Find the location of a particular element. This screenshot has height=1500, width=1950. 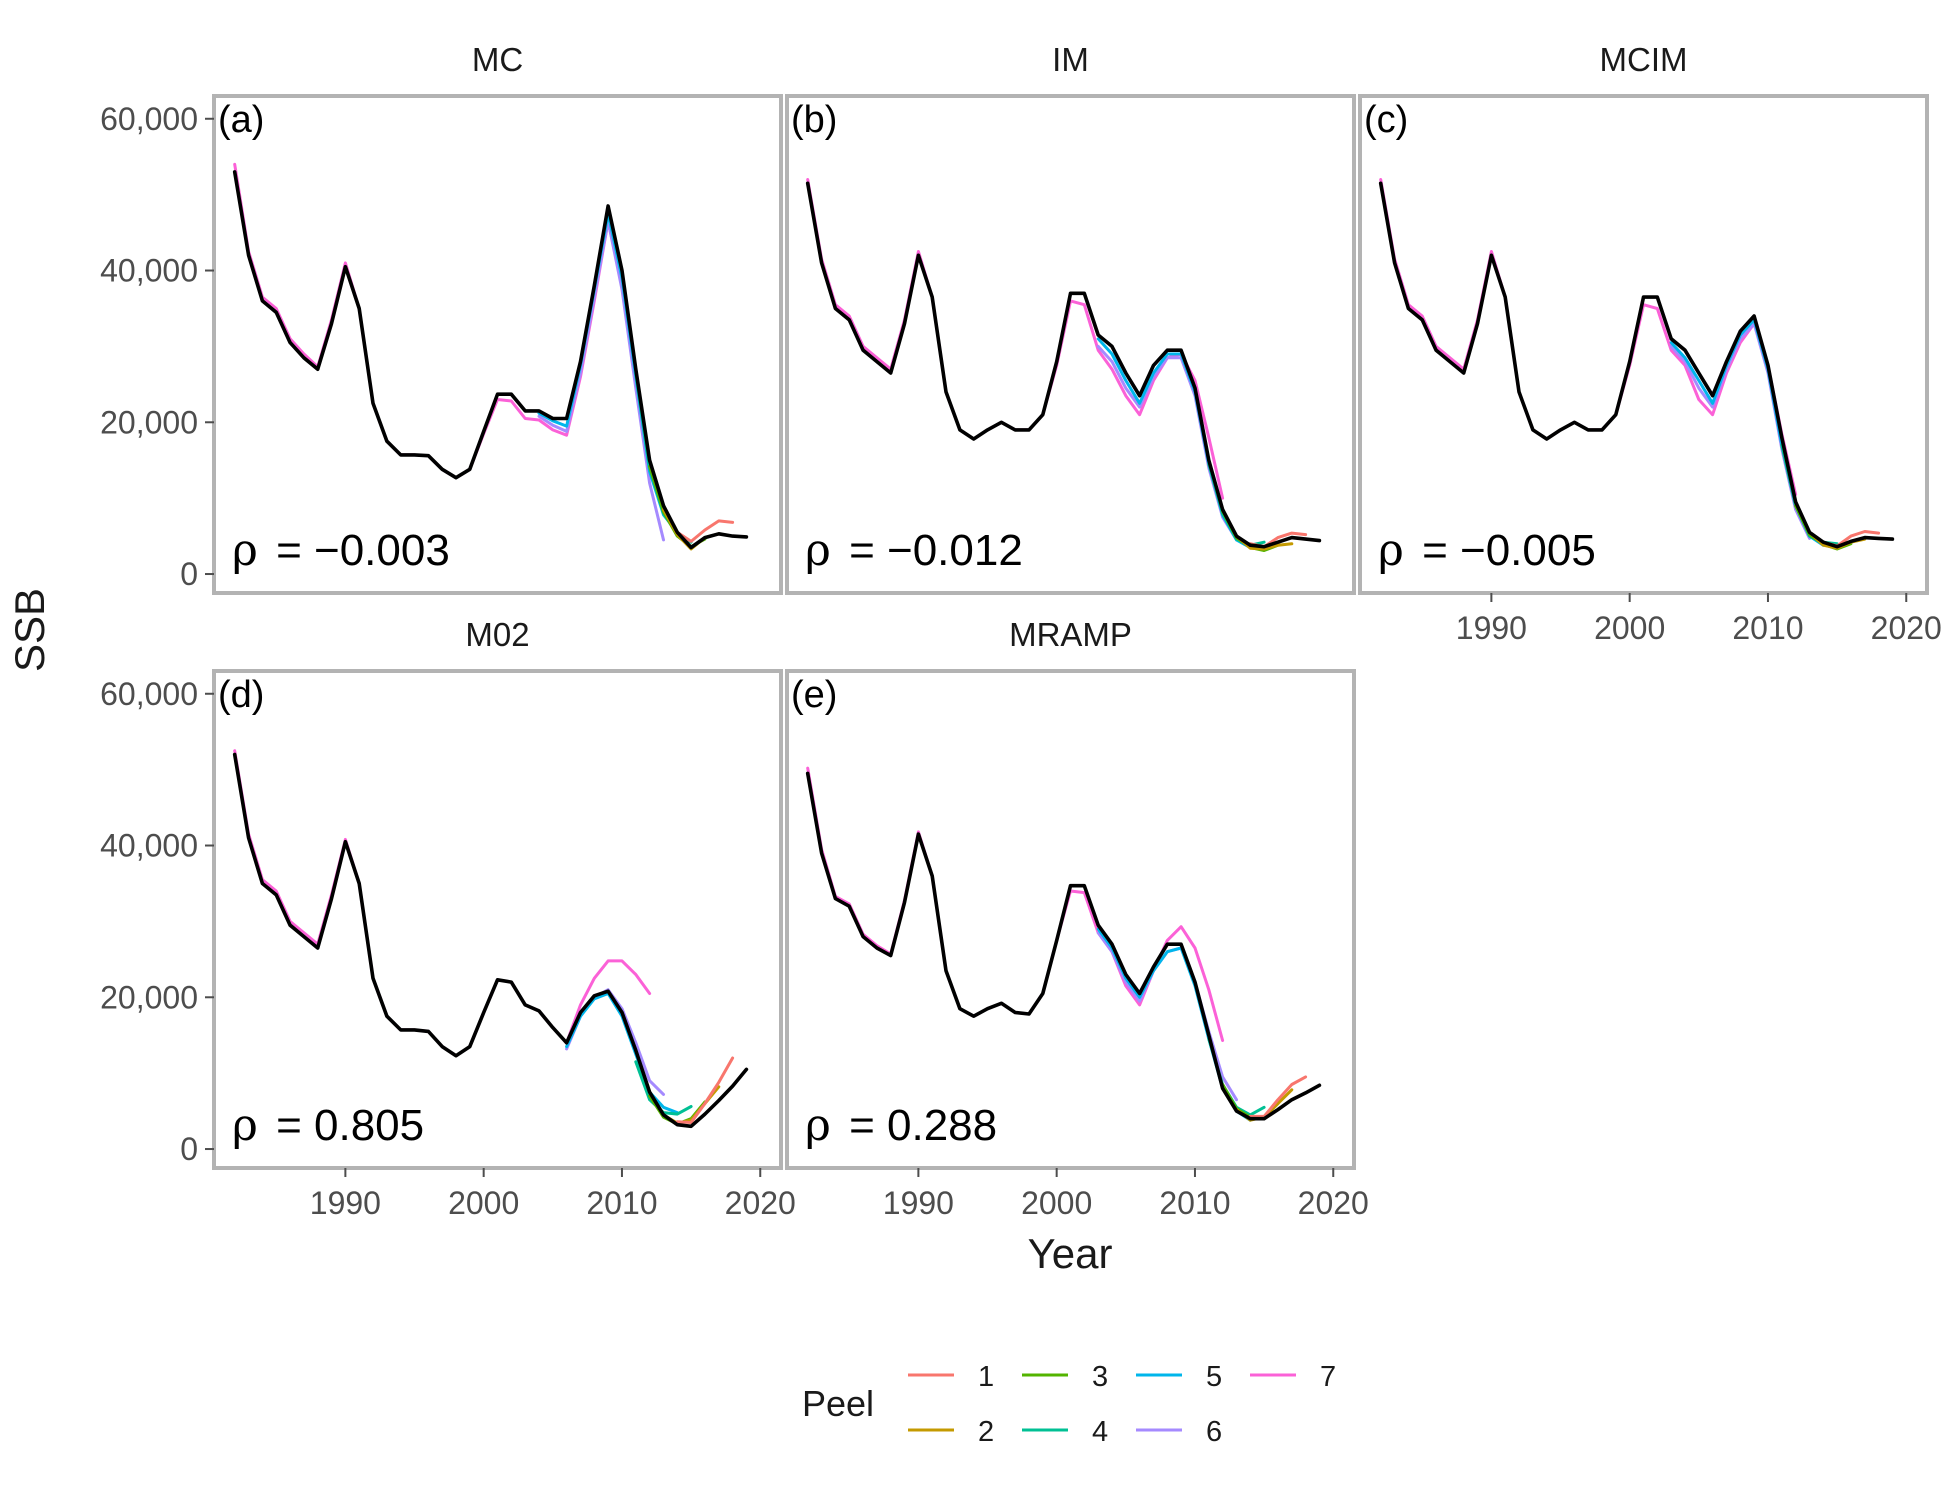

legend-label: 7 is located at coordinates (1328, 1377).